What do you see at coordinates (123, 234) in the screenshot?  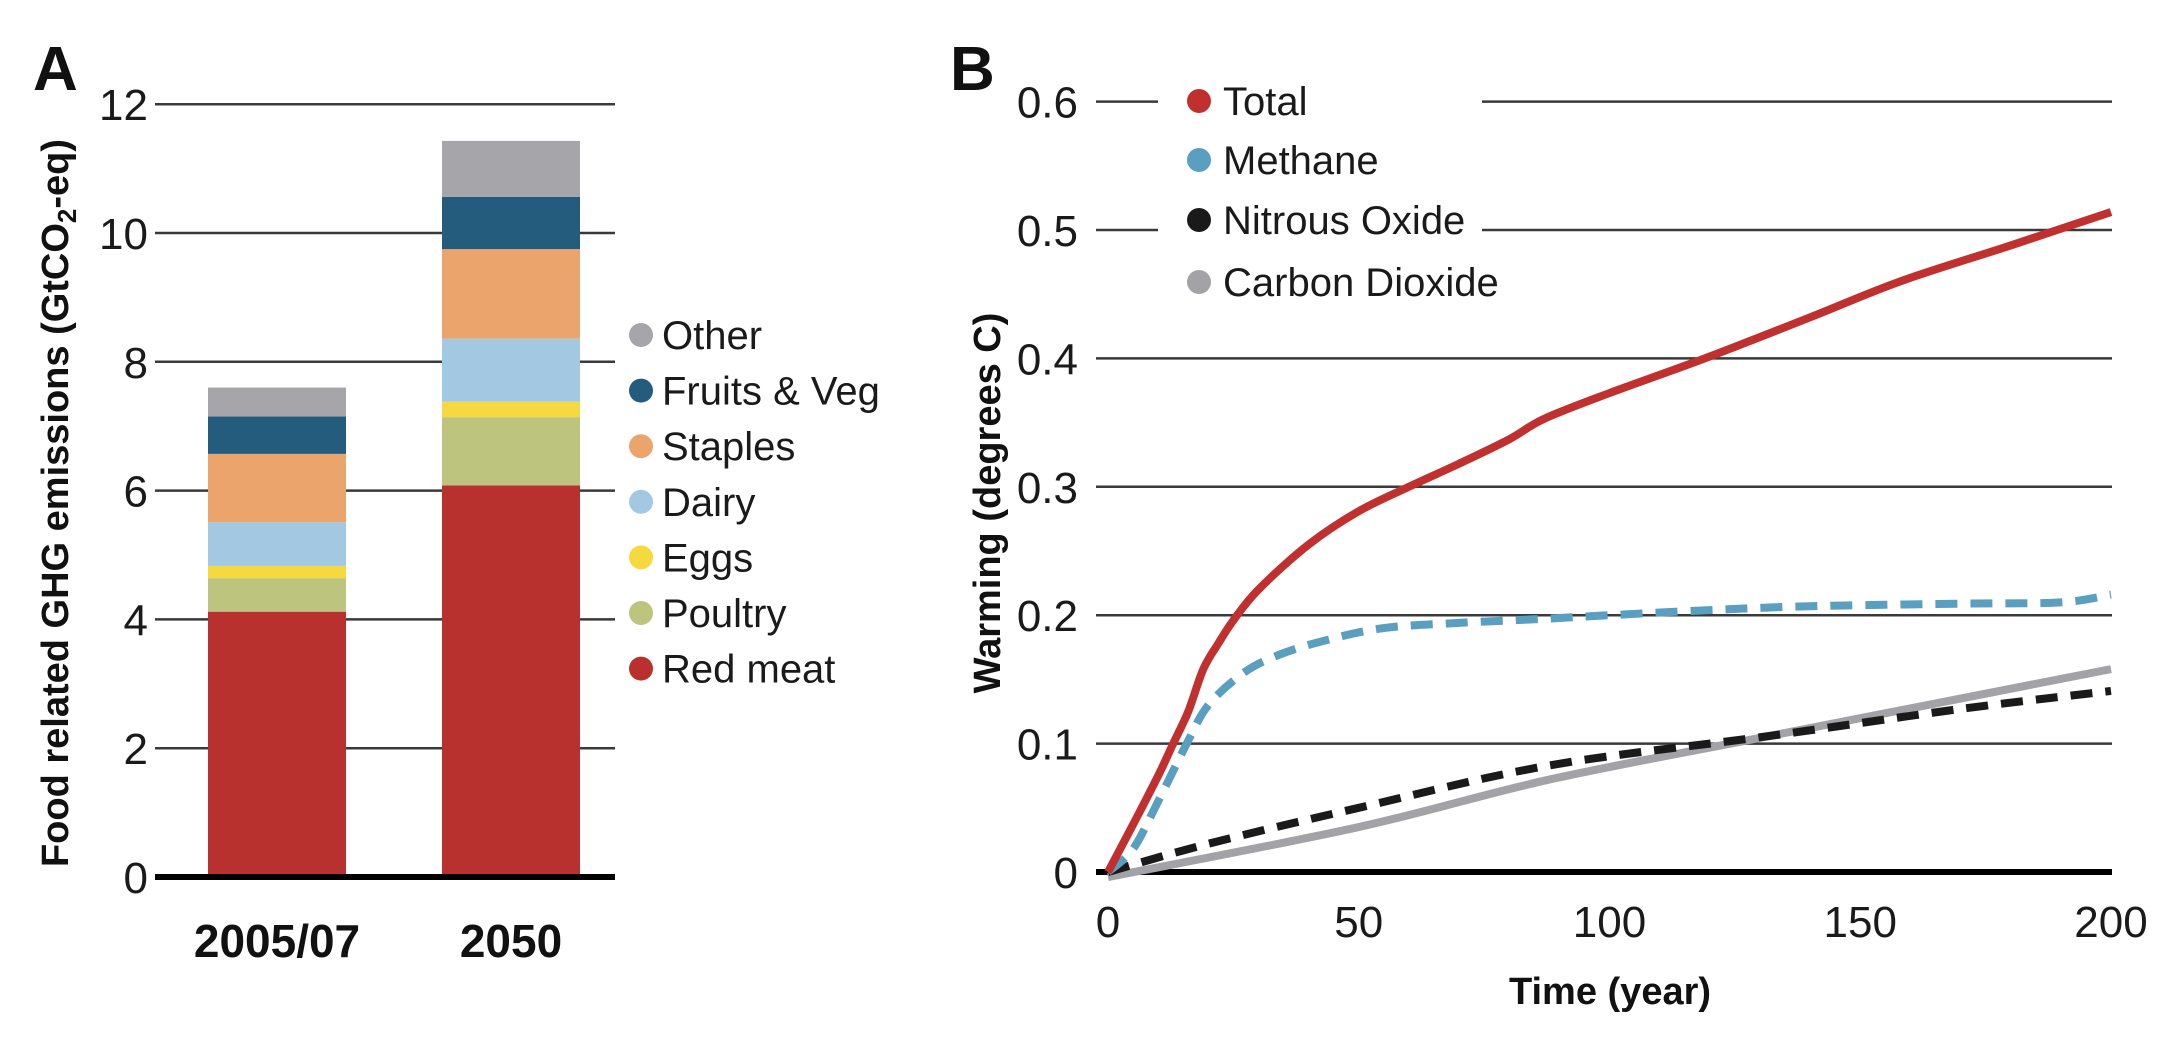 I see `y-tick-label: 10` at bounding box center [123, 234].